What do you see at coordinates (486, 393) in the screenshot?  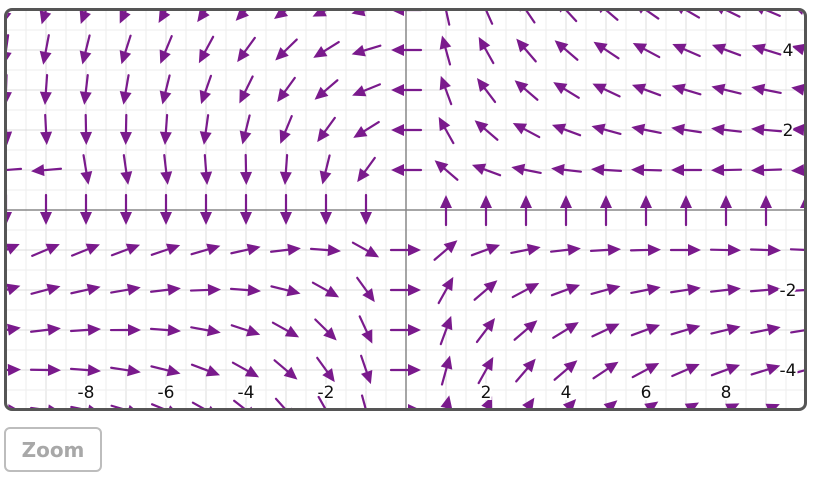 I see `x-tick-label: 2` at bounding box center [486, 393].